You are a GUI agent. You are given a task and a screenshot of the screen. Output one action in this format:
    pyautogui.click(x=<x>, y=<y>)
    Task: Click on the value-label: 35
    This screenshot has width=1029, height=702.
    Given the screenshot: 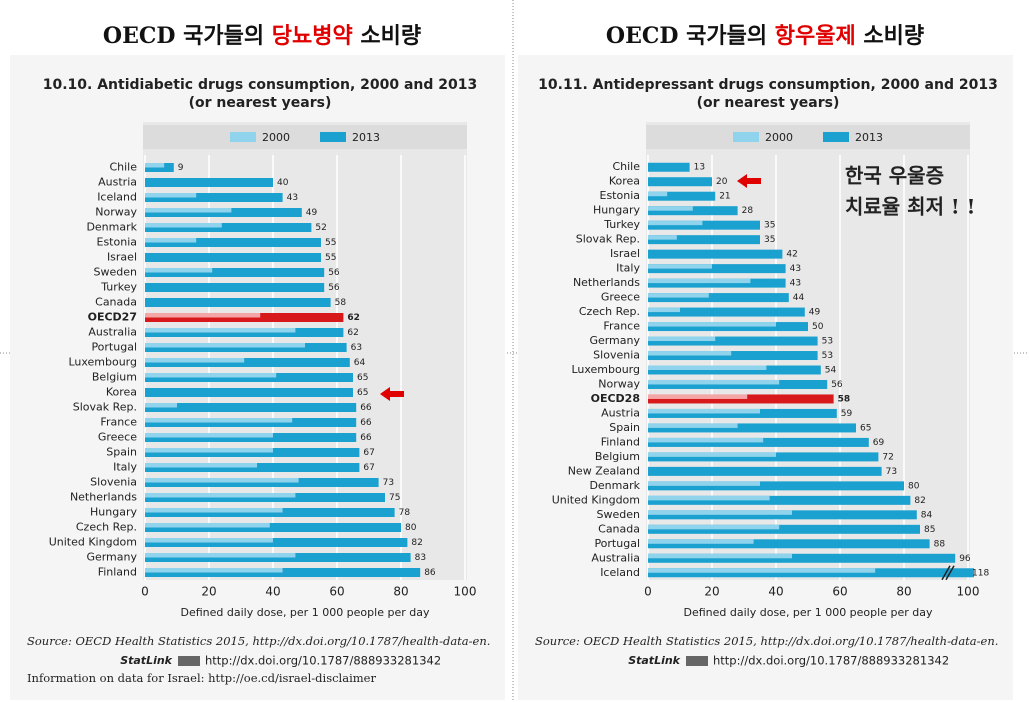 What is the action you would take?
    pyautogui.click(x=769, y=240)
    